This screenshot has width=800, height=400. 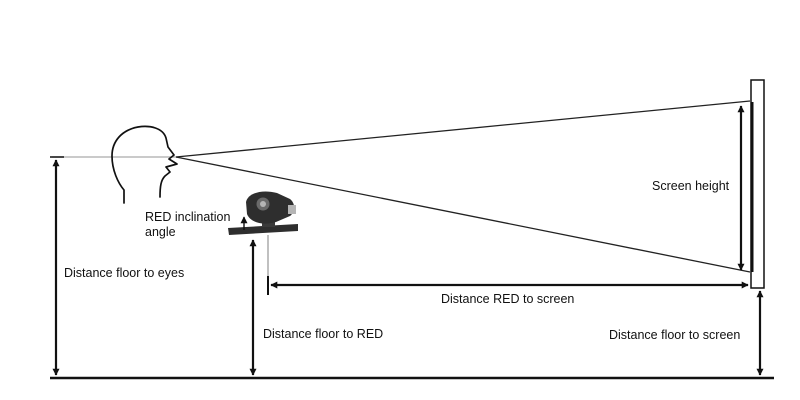 What do you see at coordinates (160, 232) in the screenshot?
I see `red-inclination-label-line2: angle` at bounding box center [160, 232].